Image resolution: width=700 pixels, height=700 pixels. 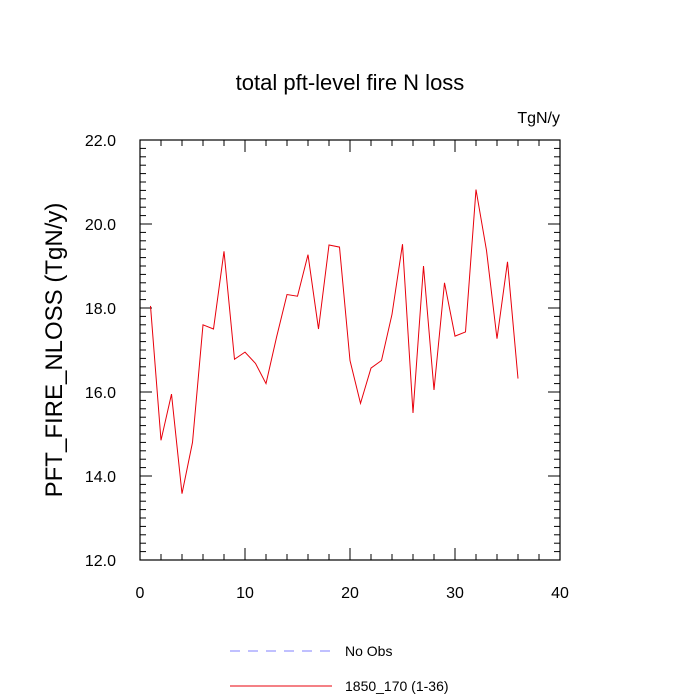 What do you see at coordinates (100, 477) in the screenshot?
I see `y-tick-label: 14.0` at bounding box center [100, 477].